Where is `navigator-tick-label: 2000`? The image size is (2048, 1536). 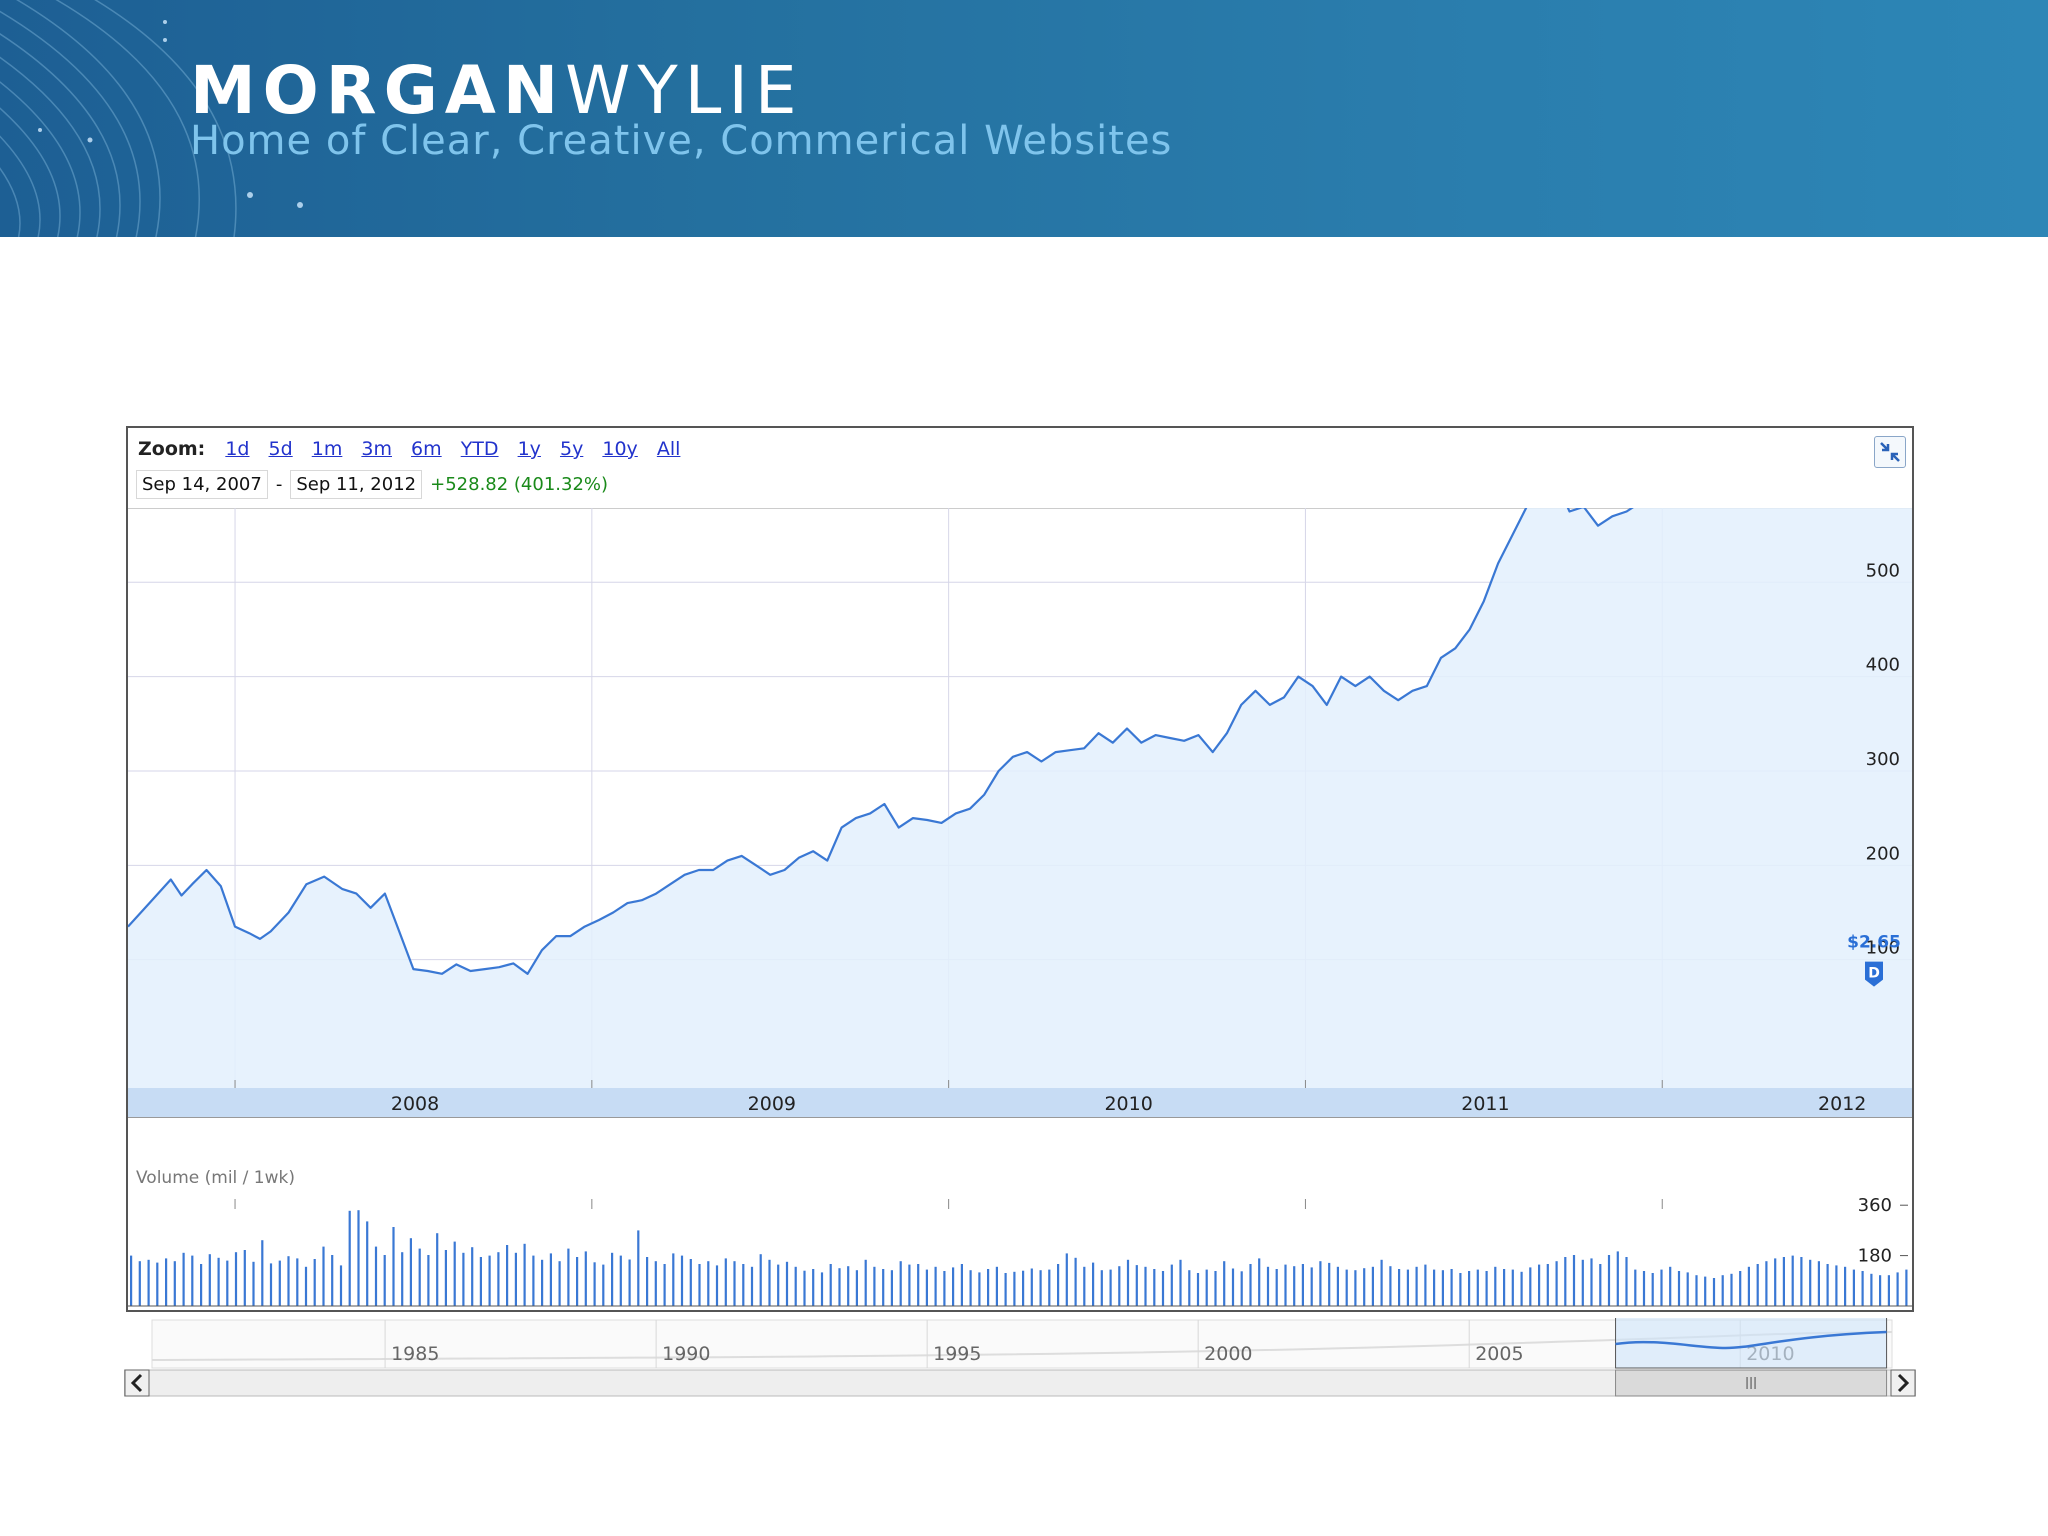
navigator-tick-label: 2000 is located at coordinates (1228, 1354).